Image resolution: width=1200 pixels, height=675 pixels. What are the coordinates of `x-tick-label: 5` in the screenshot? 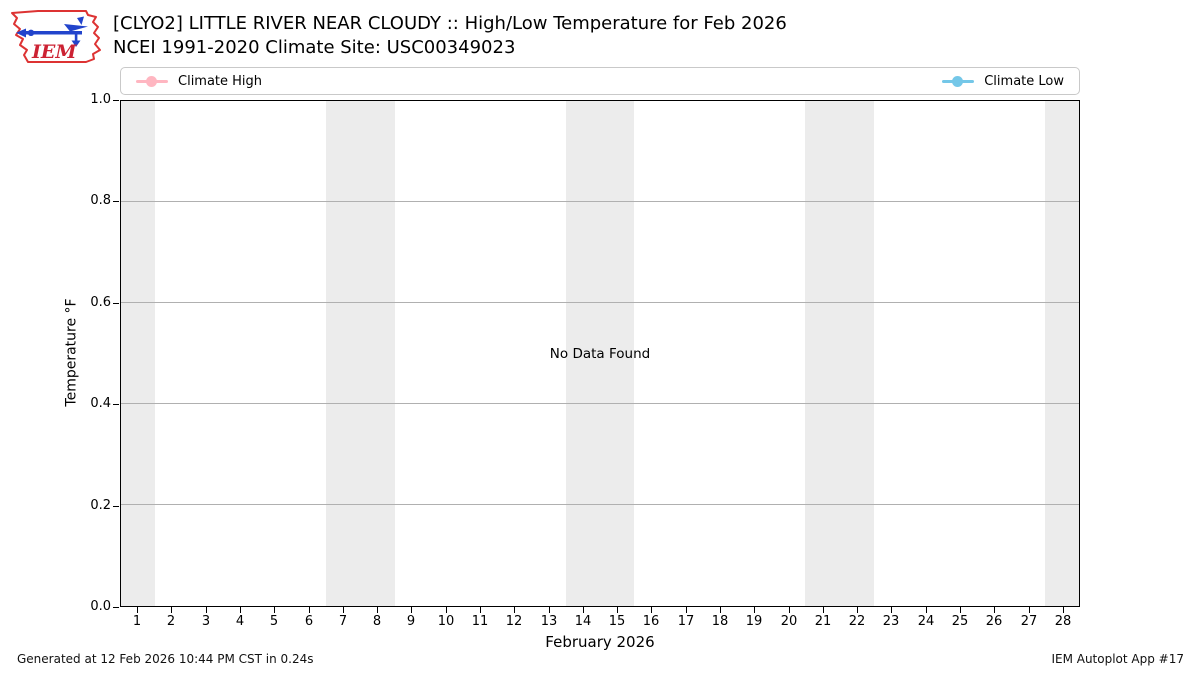 It's located at (274, 621).